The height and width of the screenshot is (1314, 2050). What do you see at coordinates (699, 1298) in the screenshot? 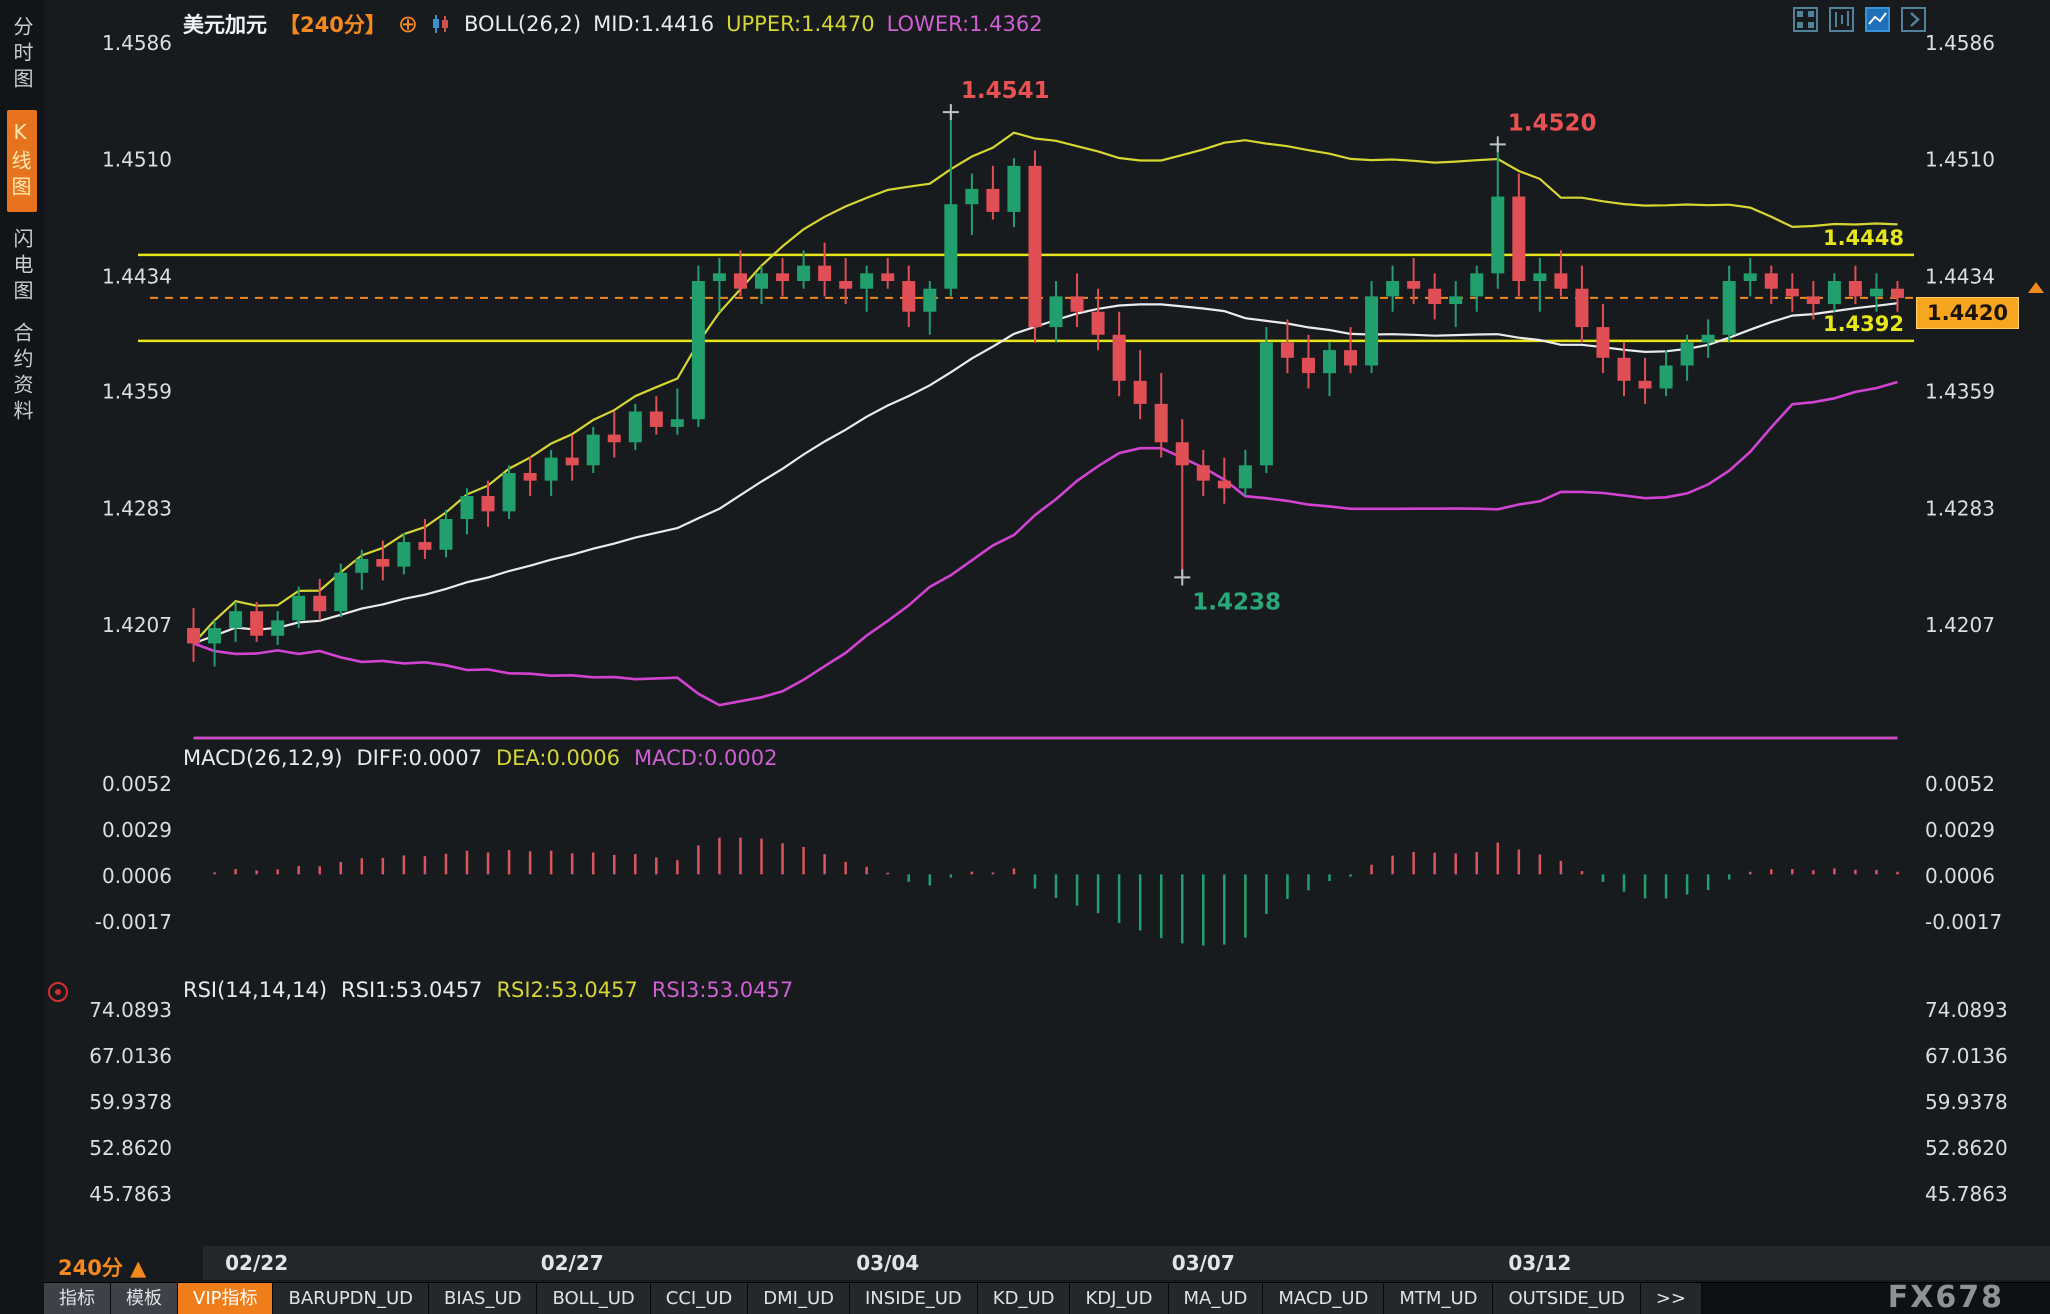
I see `tab-cci: CCI_UD` at bounding box center [699, 1298].